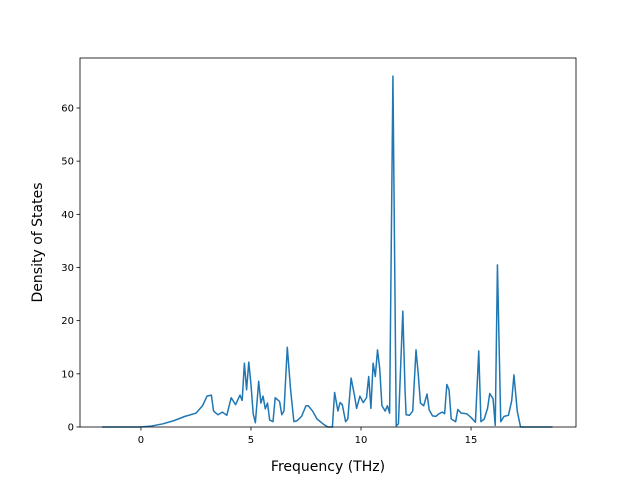  What do you see at coordinates (471, 440) in the screenshot?
I see `x-tick-label: 15` at bounding box center [471, 440].